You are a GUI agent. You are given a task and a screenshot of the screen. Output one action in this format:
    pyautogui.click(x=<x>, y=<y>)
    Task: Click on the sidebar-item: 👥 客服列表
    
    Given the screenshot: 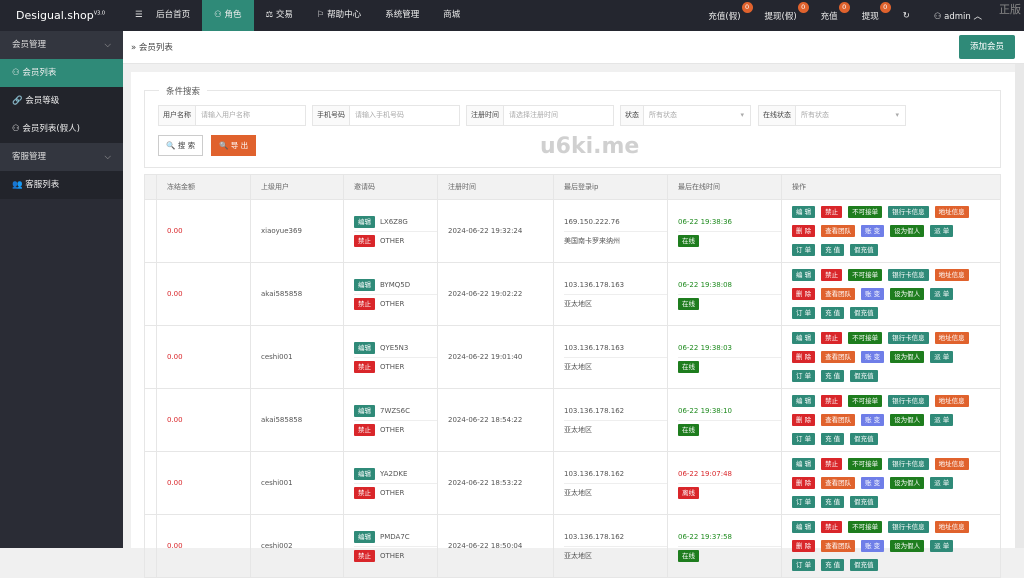 What is the action you would take?
    pyautogui.click(x=61, y=185)
    